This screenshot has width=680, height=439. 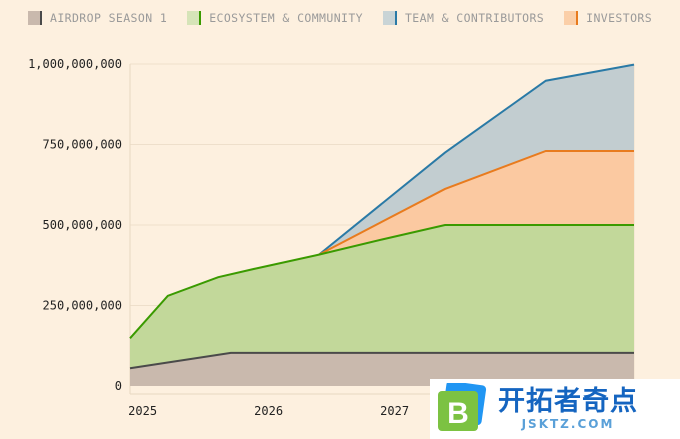 What do you see at coordinates (474, 18) in the screenshot?
I see `legend-label: TEAM & CONTRIBUTORS` at bounding box center [474, 18].